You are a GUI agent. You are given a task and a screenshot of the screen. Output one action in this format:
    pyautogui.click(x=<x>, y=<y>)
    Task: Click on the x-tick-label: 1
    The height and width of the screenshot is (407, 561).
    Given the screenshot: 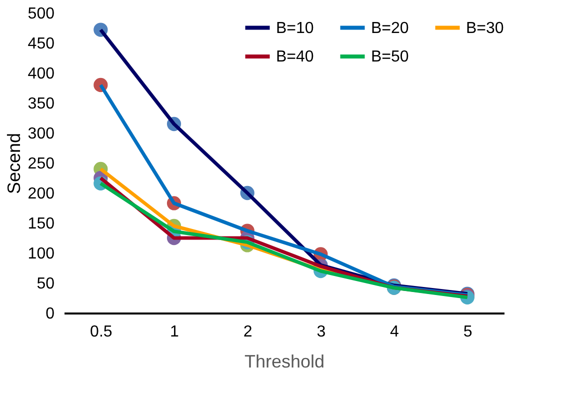 What is the action you would take?
    pyautogui.click(x=175, y=332)
    